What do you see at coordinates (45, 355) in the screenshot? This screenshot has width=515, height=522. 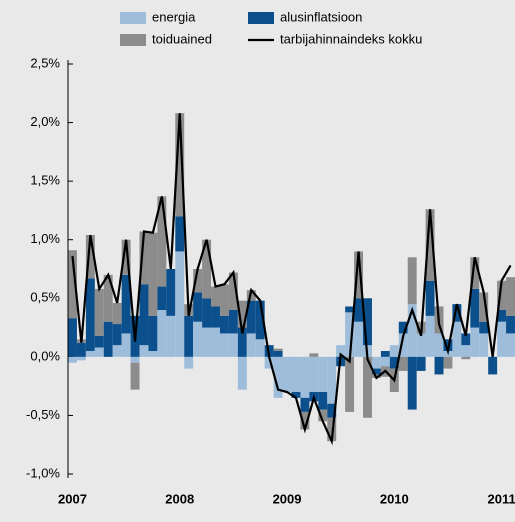 I see `y-tick-label: 0,0%` at bounding box center [45, 355].